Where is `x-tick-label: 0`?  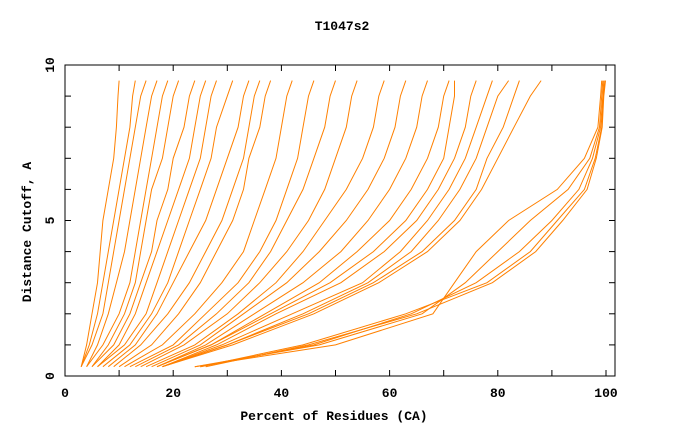
x-tick-label: 0 is located at coordinates (65, 393).